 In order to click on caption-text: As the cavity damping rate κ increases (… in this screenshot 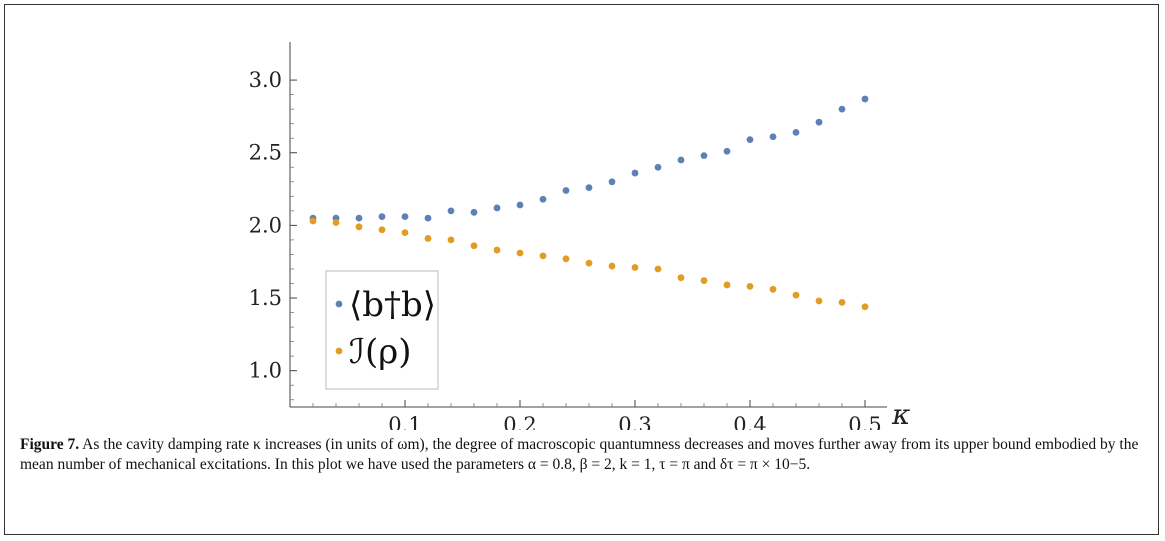, I will do `click(579, 454)`.